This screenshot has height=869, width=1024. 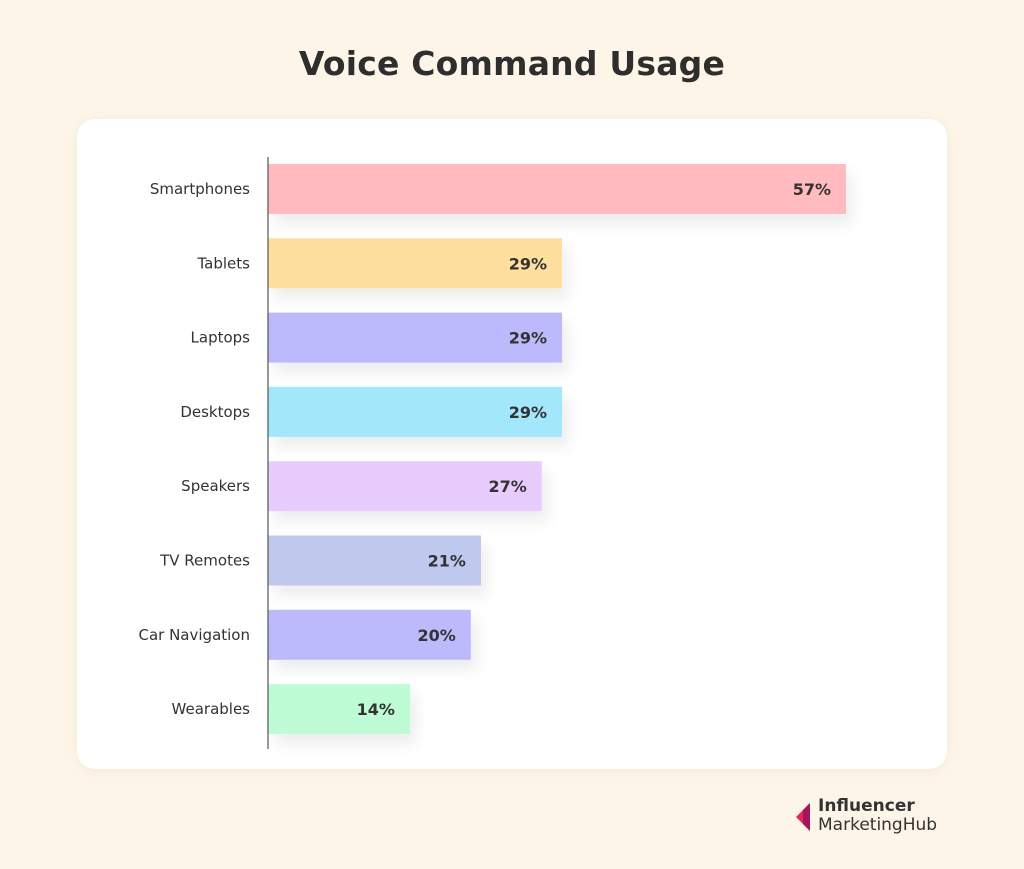 I want to click on logo-text-influencer: Influencer, so click(x=866, y=806).